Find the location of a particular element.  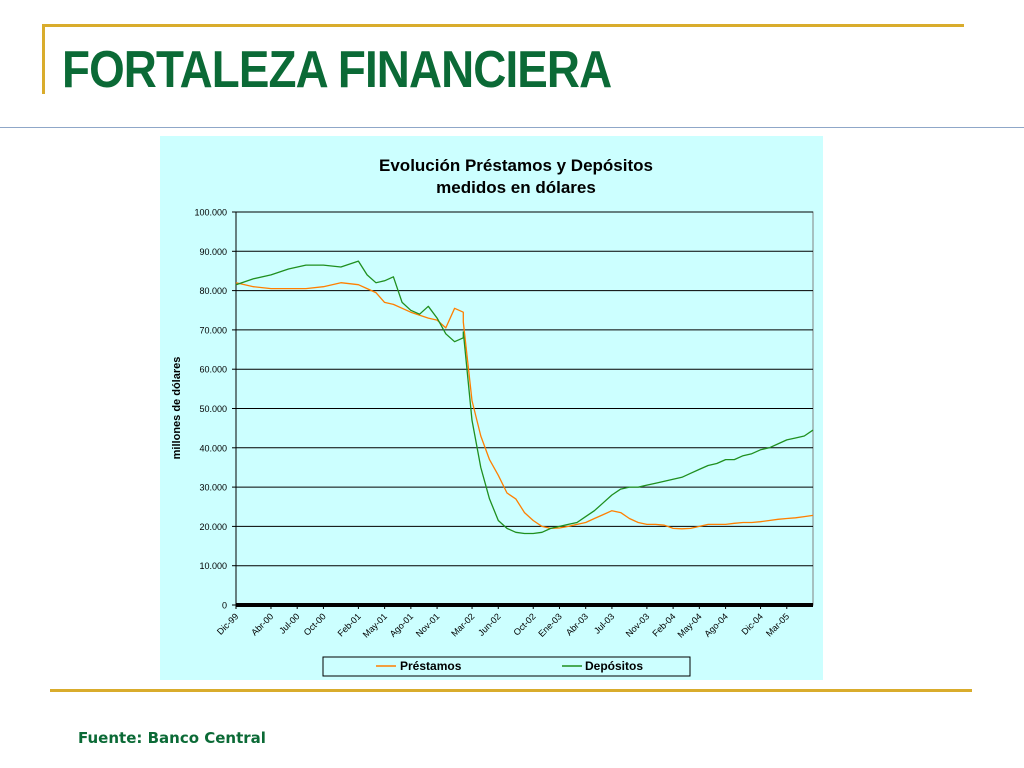

page-title: FORTALEZA FINANCIERA is located at coordinates (337, 70).